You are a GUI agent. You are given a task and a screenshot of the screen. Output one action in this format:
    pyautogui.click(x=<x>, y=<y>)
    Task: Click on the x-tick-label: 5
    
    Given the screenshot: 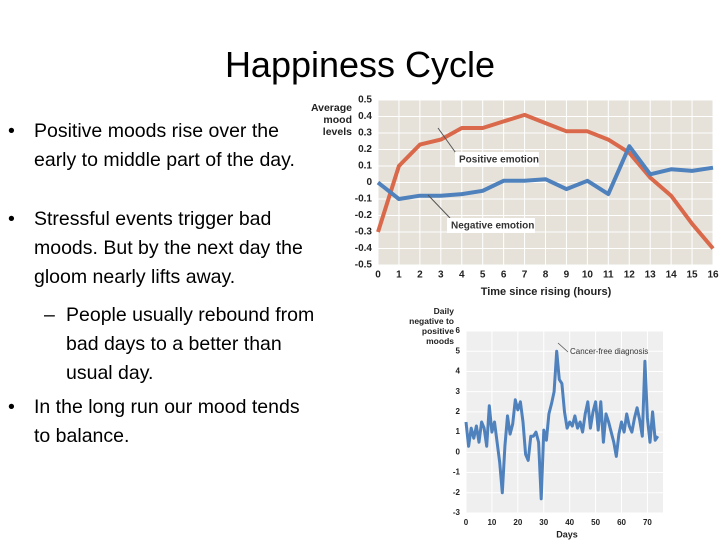 What is the action you would take?
    pyautogui.click(x=483, y=275)
    